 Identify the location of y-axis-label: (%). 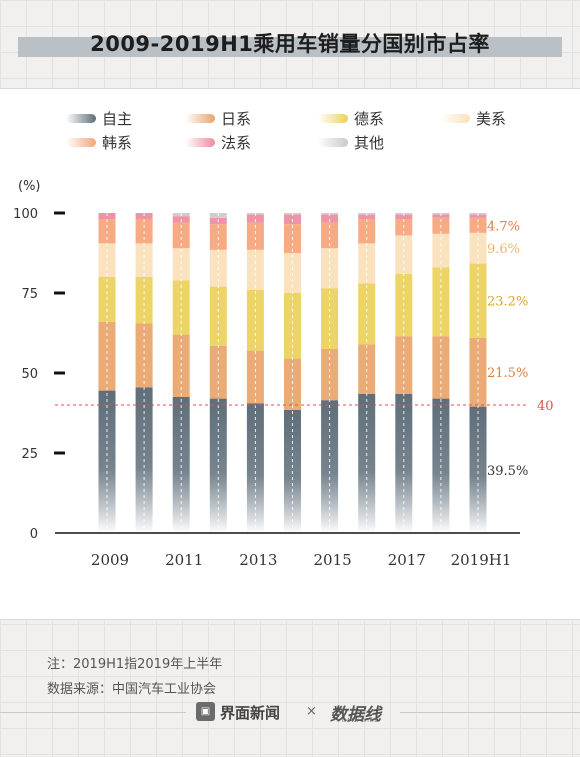
(29, 186).